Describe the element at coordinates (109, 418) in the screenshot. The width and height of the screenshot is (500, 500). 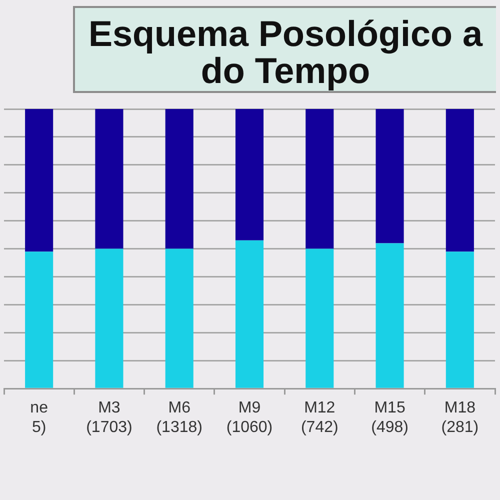
I see `x-tick-label: M3 (1703)` at that location.